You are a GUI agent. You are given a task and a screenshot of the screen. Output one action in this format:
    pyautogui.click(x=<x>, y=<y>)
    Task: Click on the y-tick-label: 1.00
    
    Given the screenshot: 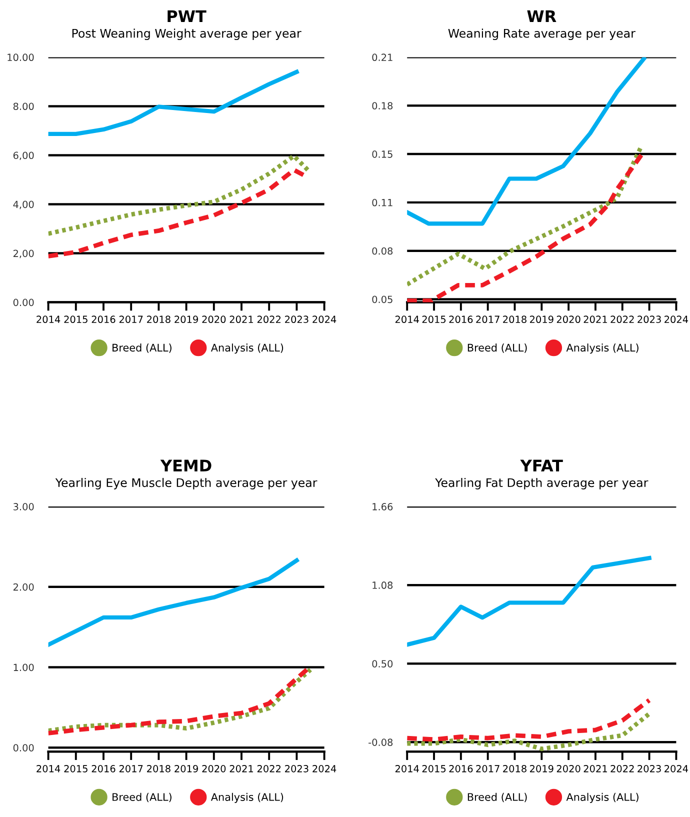 What is the action you would take?
    pyautogui.click(x=24, y=668)
    